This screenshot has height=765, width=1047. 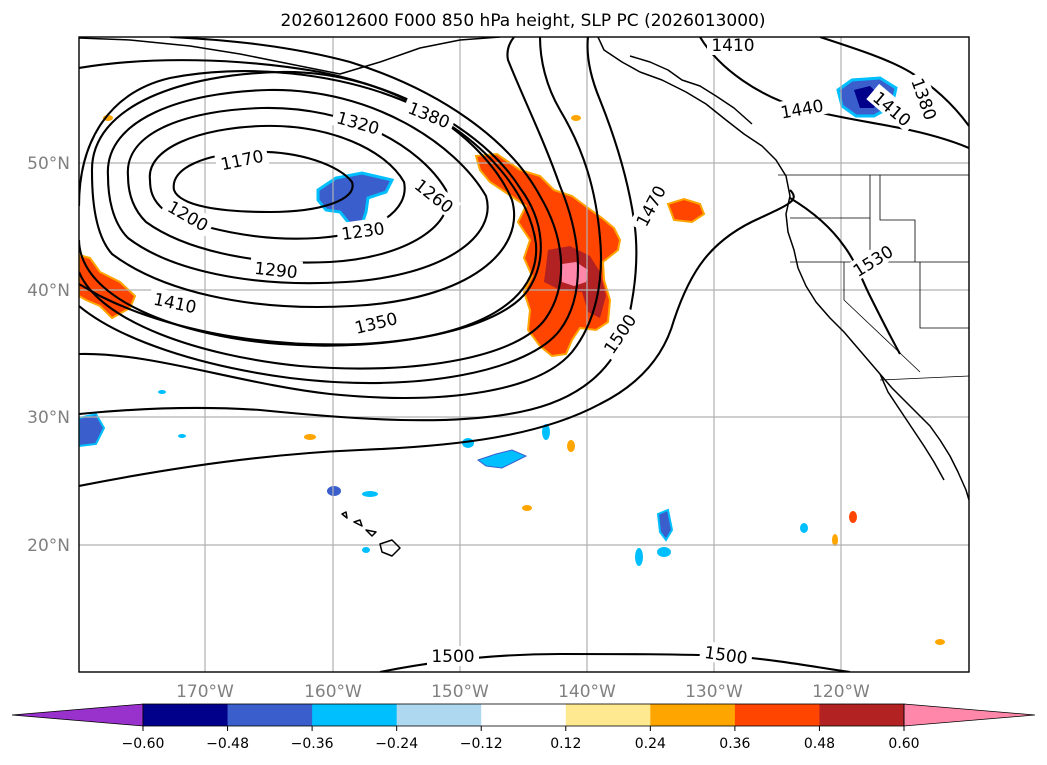 I want to click on colorbar-extend-low, so click(x=77, y=715).